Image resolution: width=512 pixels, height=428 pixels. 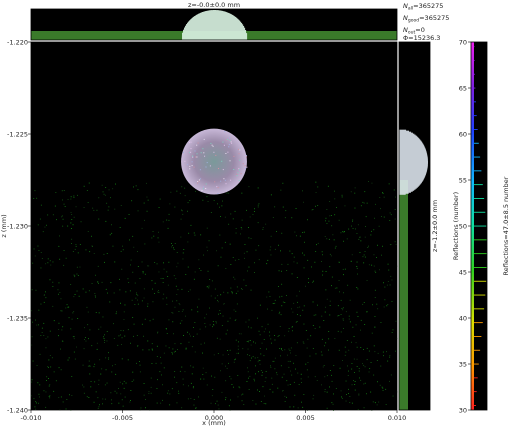 I want to click on panel-frame, so click(x=414, y=226).